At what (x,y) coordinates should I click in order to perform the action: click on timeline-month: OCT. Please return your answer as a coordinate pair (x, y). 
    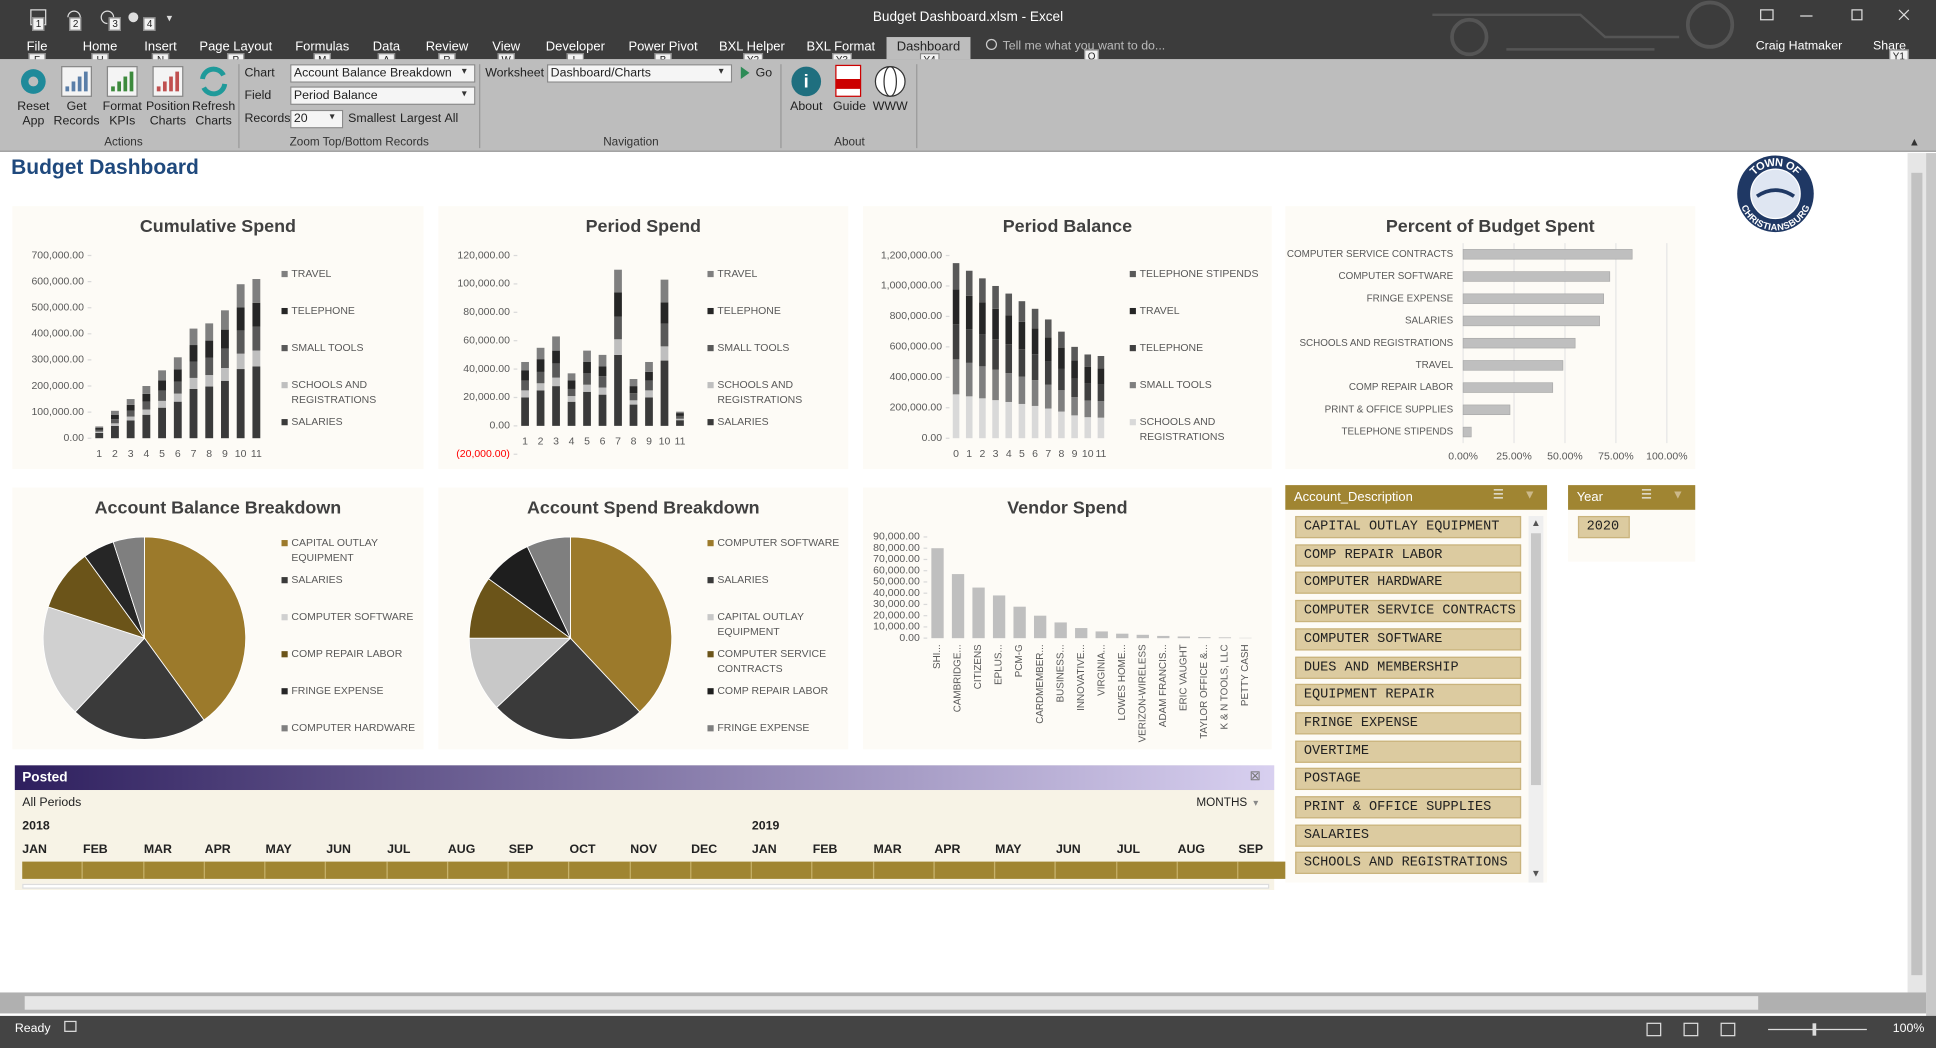
    Looking at the image, I should click on (582, 850).